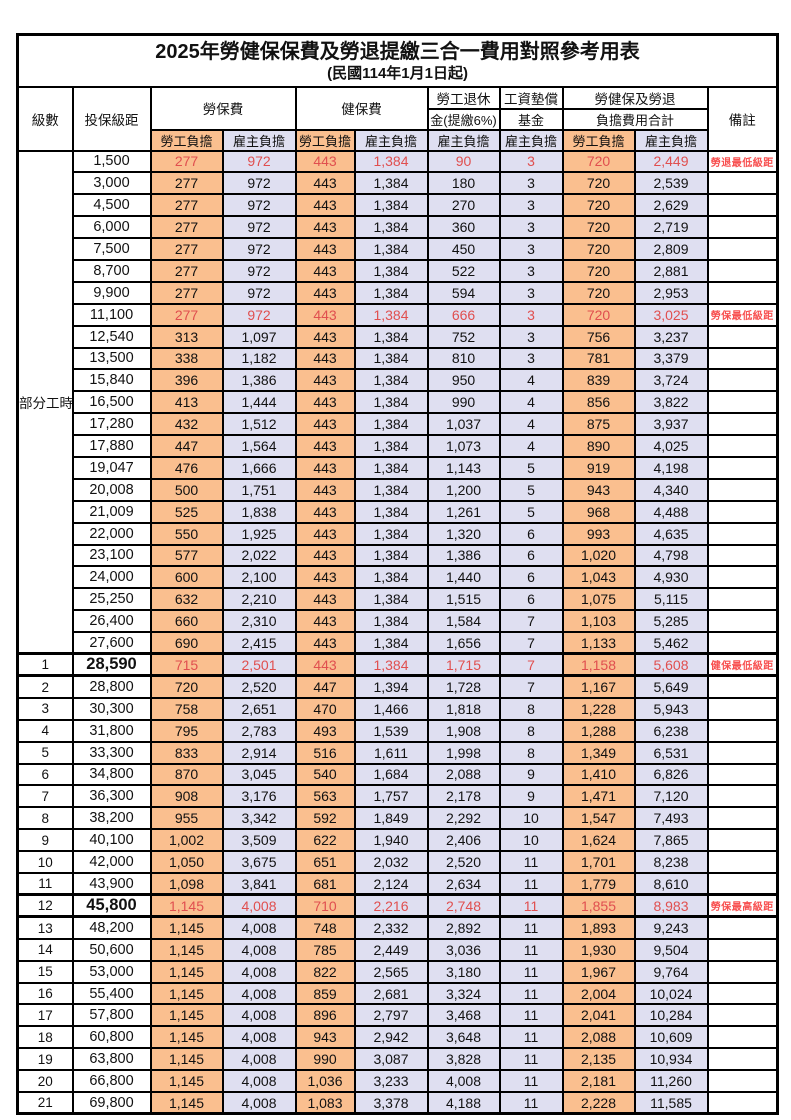 The height and width of the screenshot is (1120, 791). I want to click on table-row: 17,880 447 1,564 443 1,384 1,073 4 890 4,025, so click(398, 446).